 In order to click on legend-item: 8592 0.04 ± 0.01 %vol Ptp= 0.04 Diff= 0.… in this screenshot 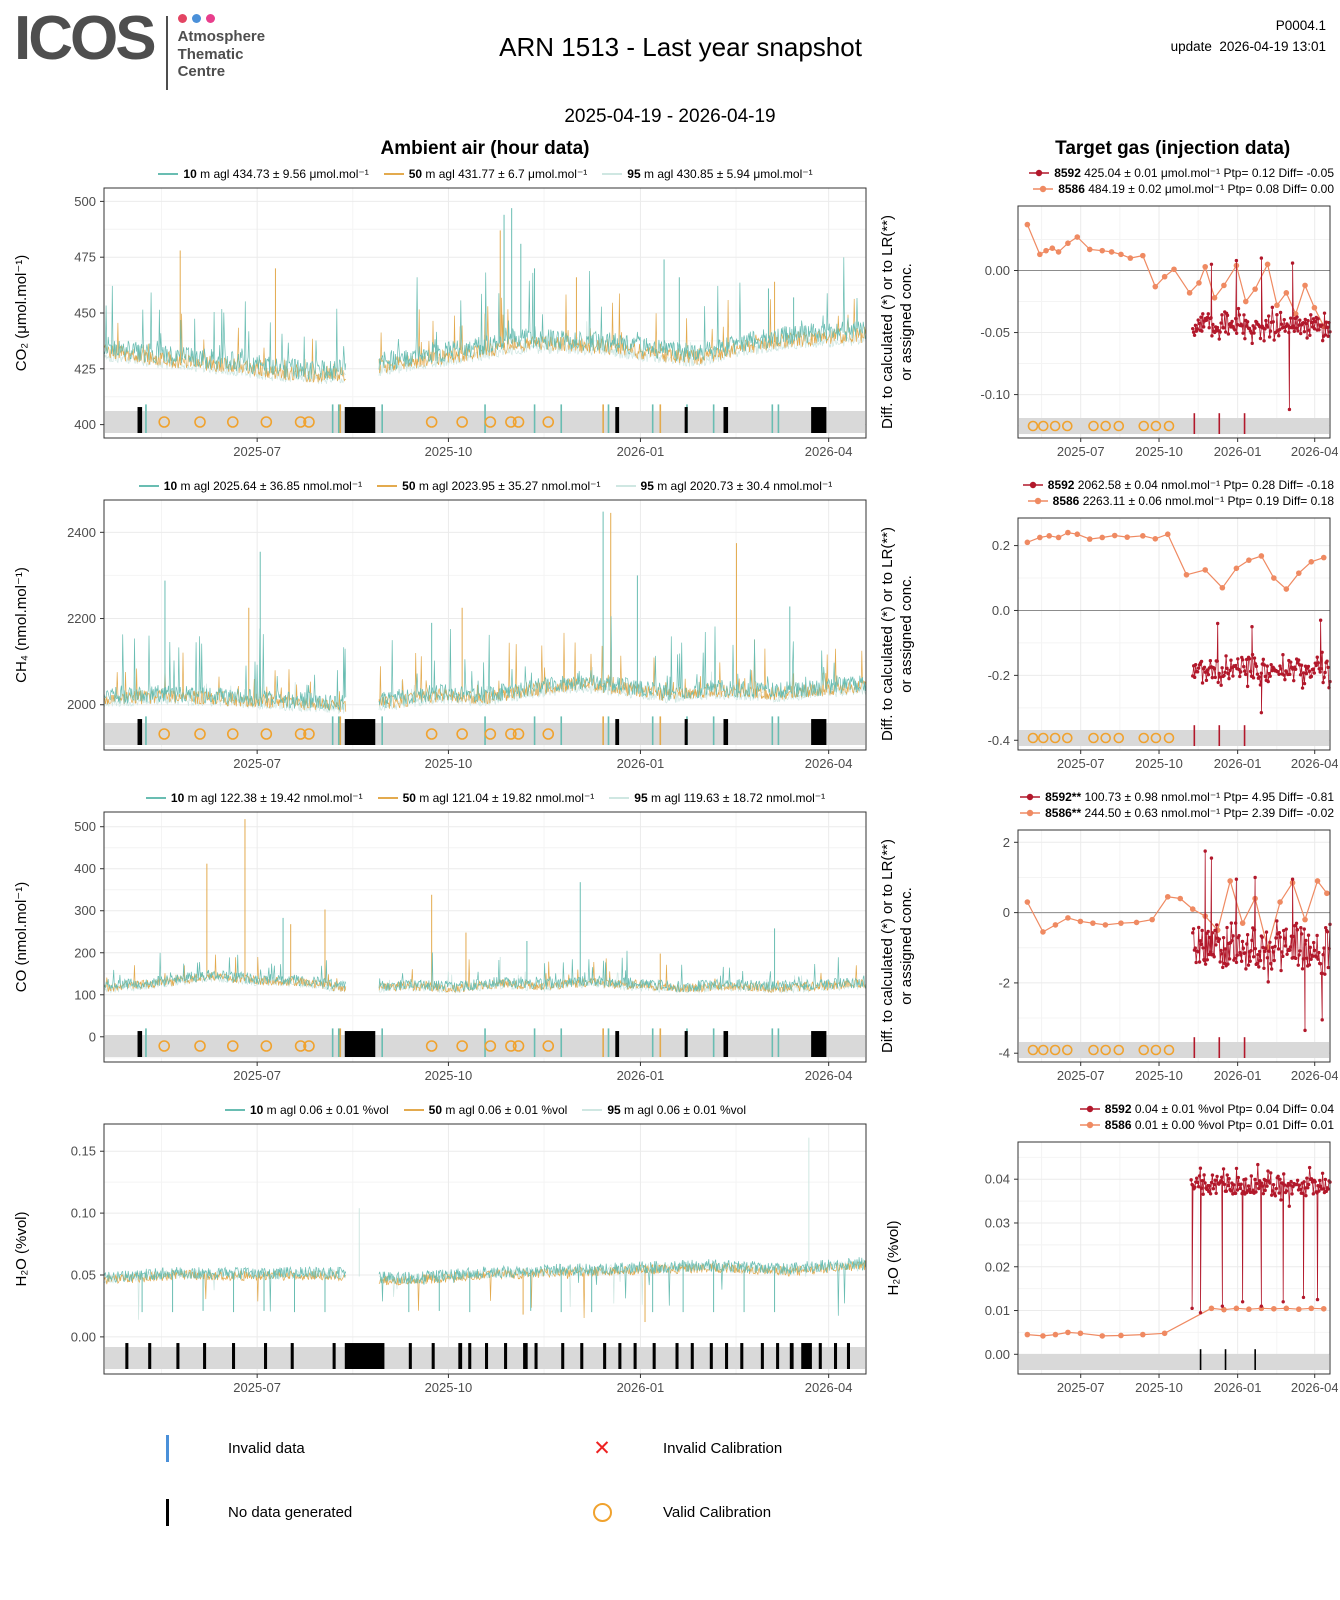, I will do `click(1206, 1109)`.